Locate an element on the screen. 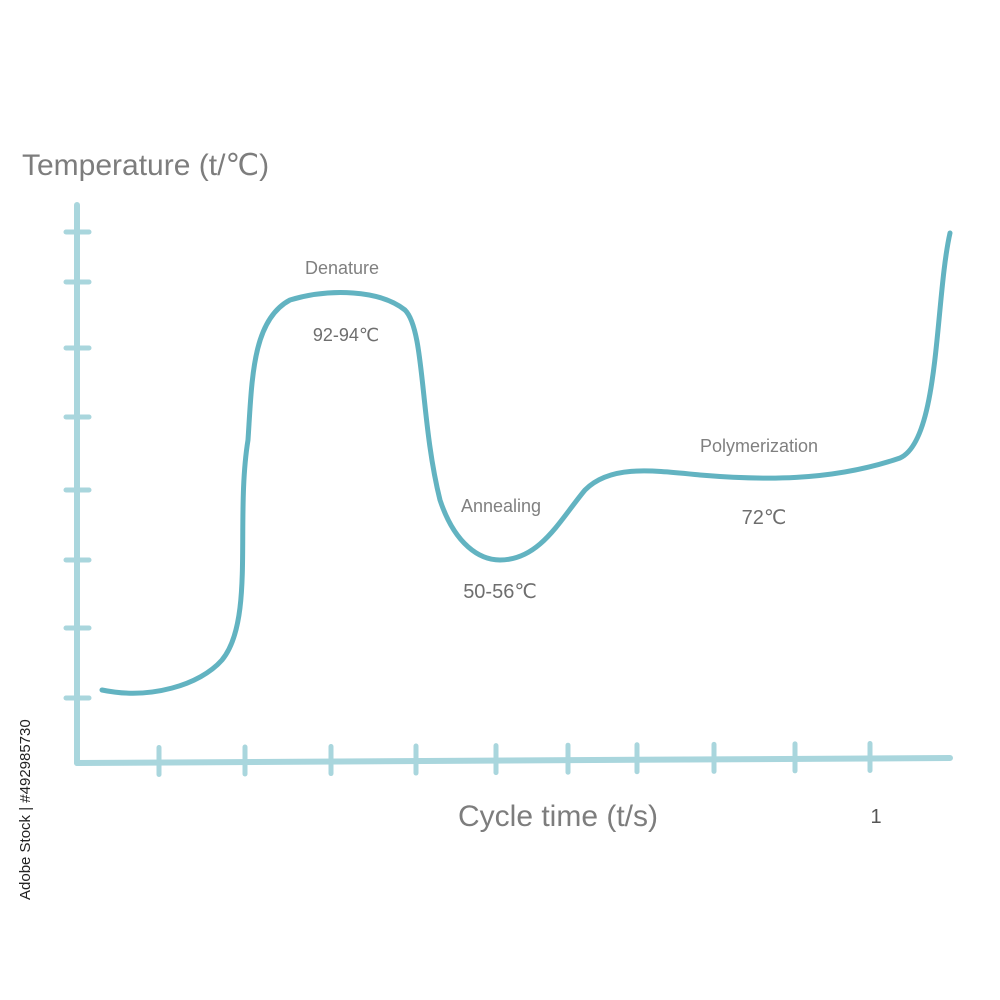 This screenshot has width=1000, height=1000. denature-label: Denature is located at coordinates (342, 268).